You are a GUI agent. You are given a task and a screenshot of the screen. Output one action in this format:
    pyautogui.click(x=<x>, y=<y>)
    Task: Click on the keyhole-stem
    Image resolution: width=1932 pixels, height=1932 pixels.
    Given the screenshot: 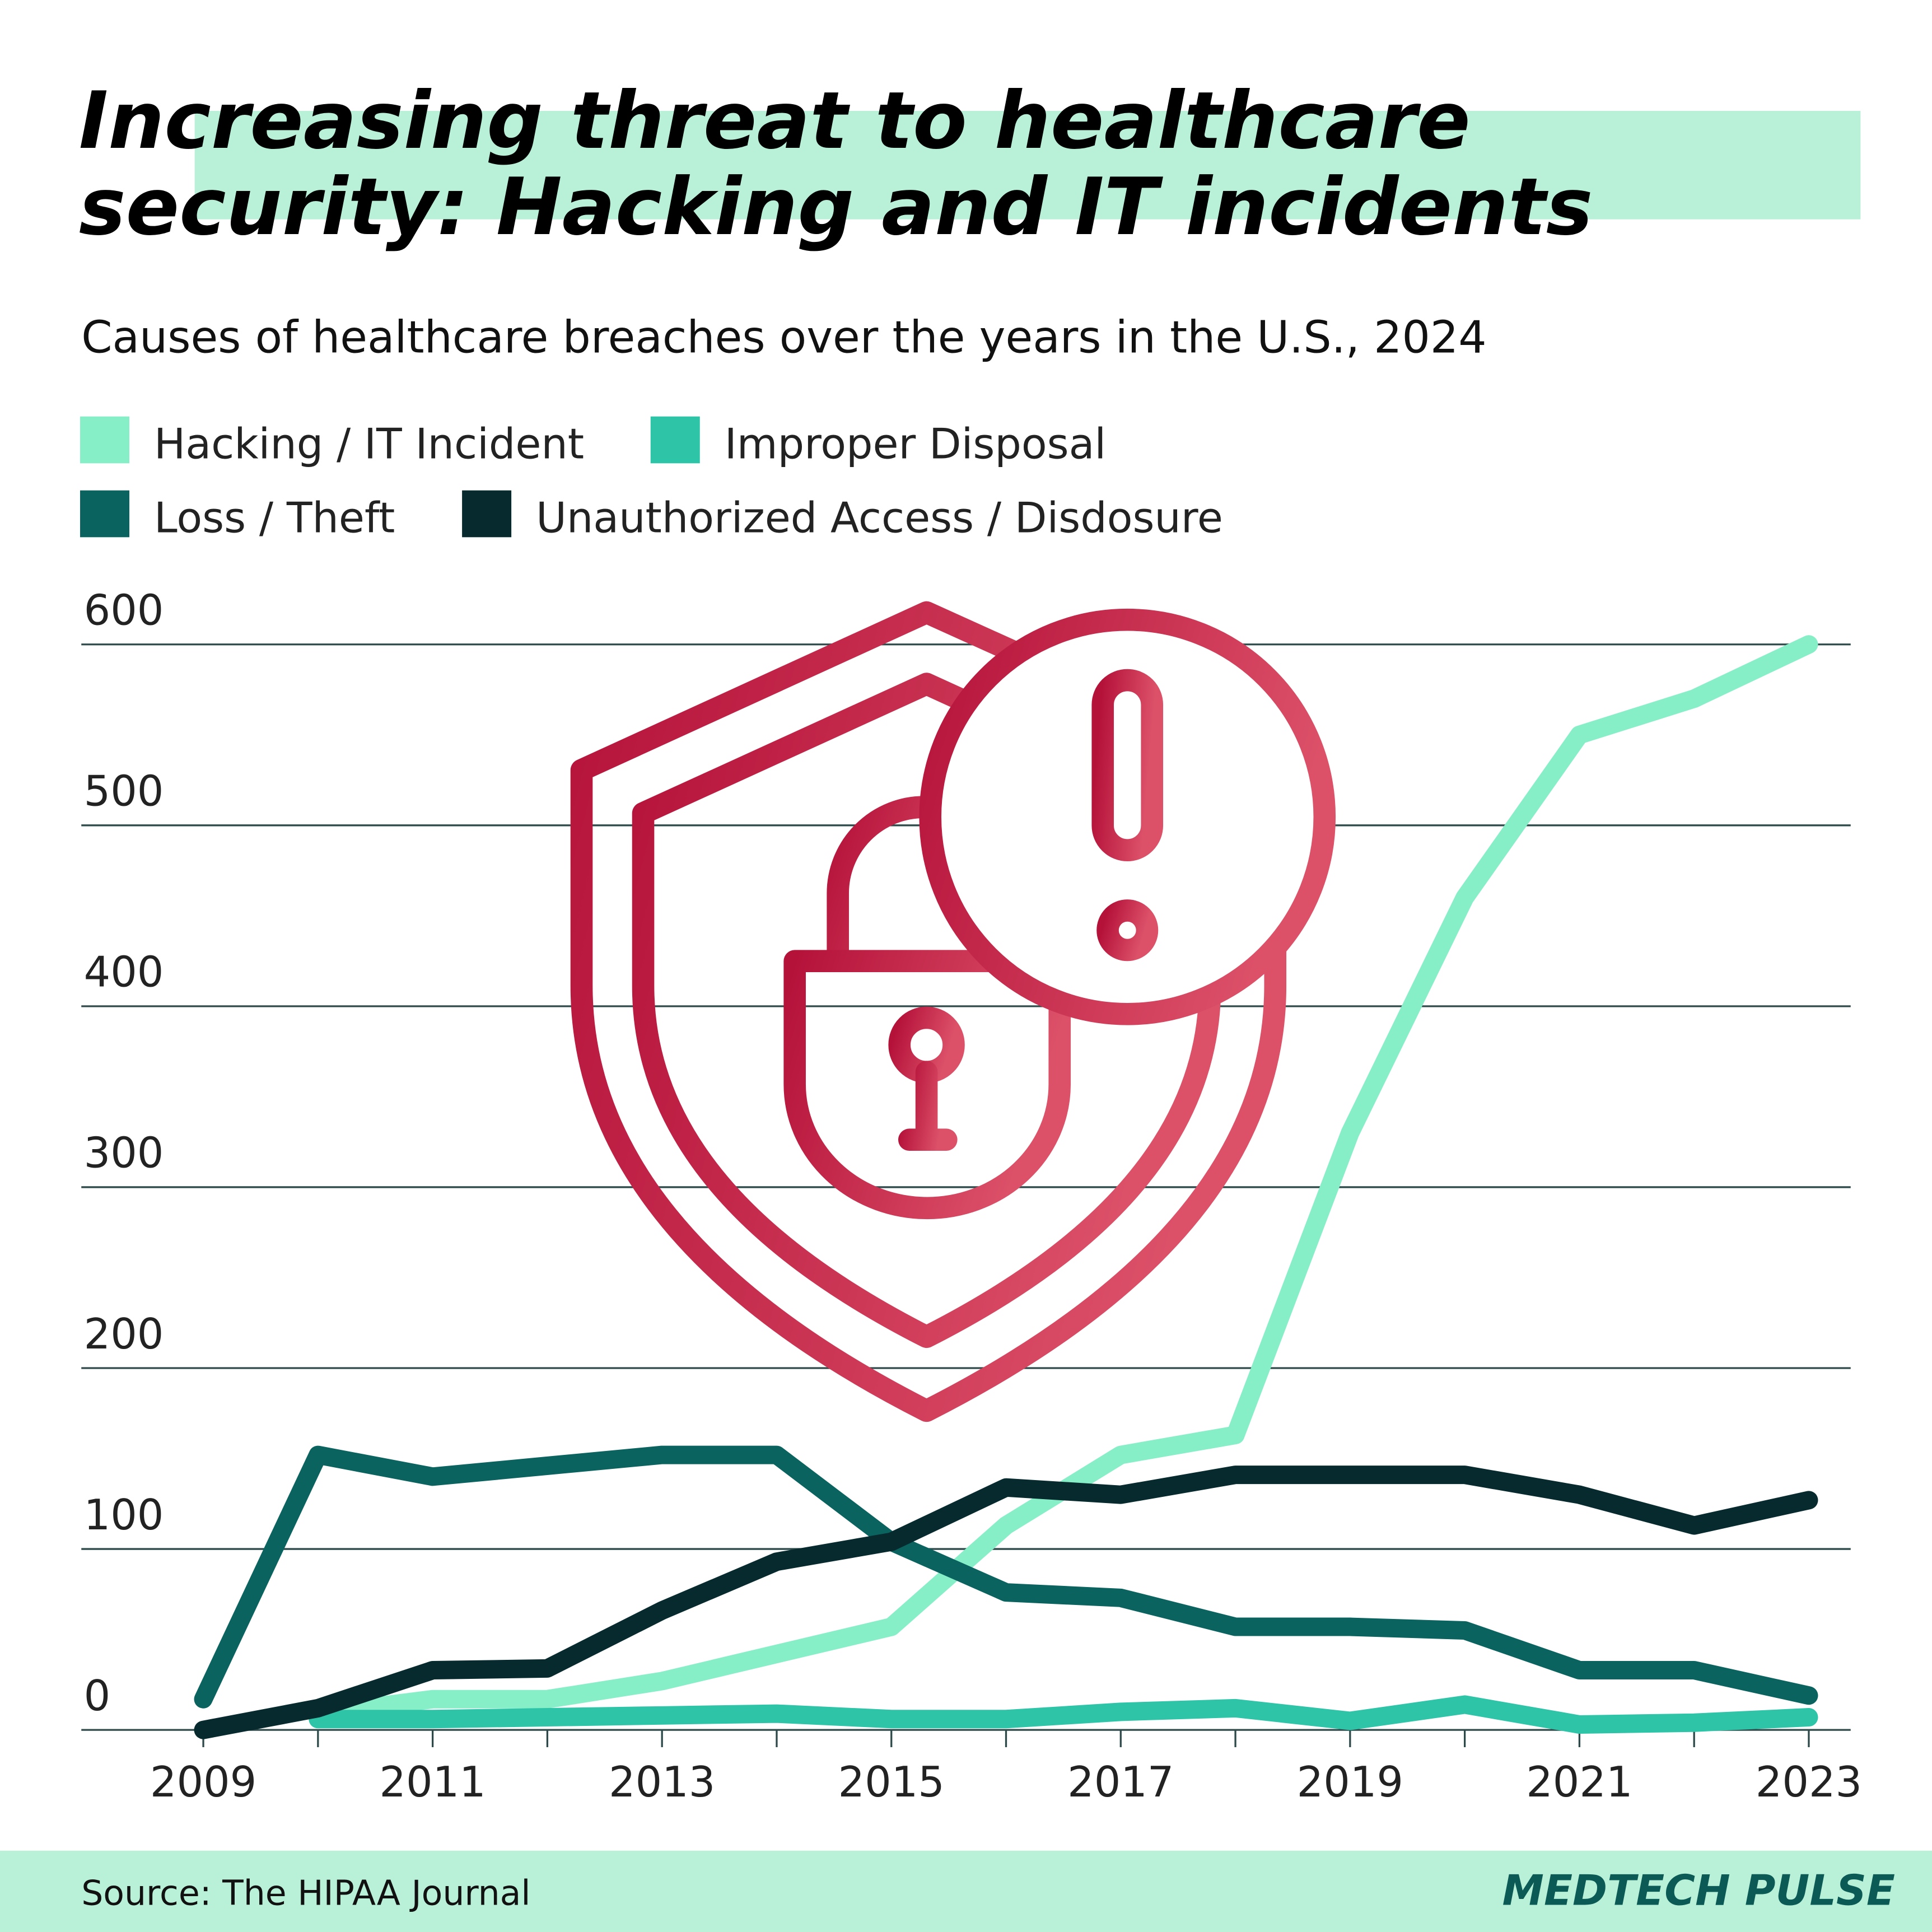 What is the action you would take?
    pyautogui.click(x=928, y=1106)
    